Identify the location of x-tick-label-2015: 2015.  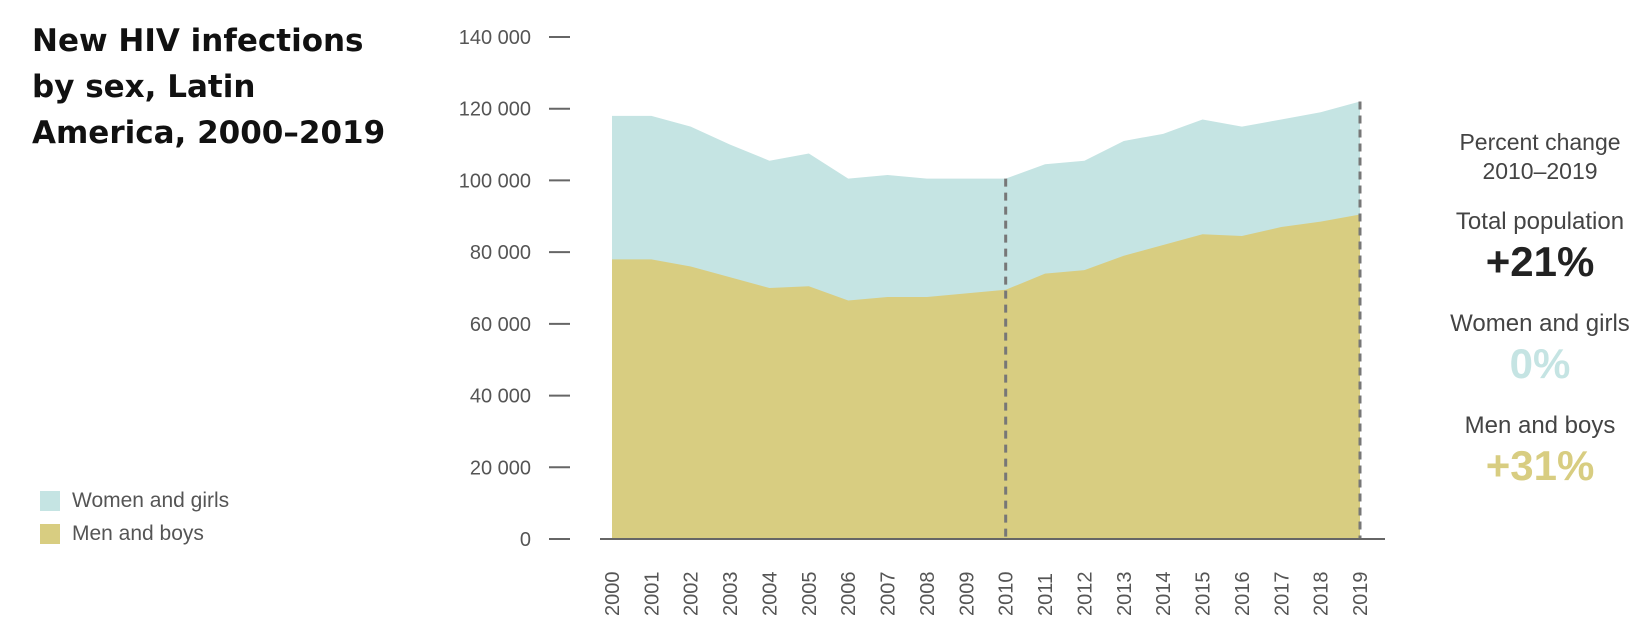
(1204, 594).